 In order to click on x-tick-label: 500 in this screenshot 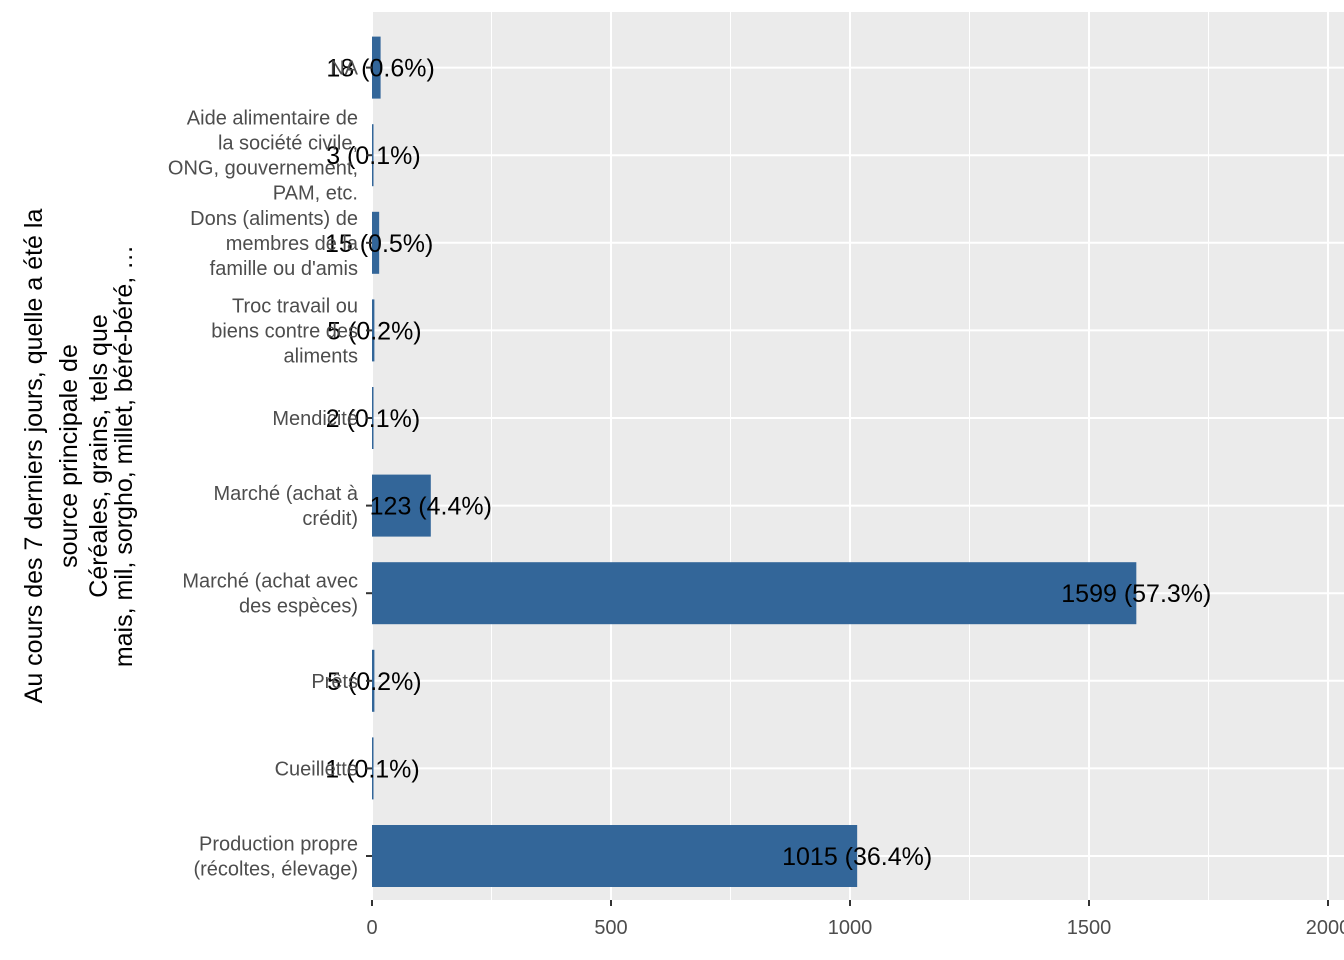, I will do `click(610, 928)`.